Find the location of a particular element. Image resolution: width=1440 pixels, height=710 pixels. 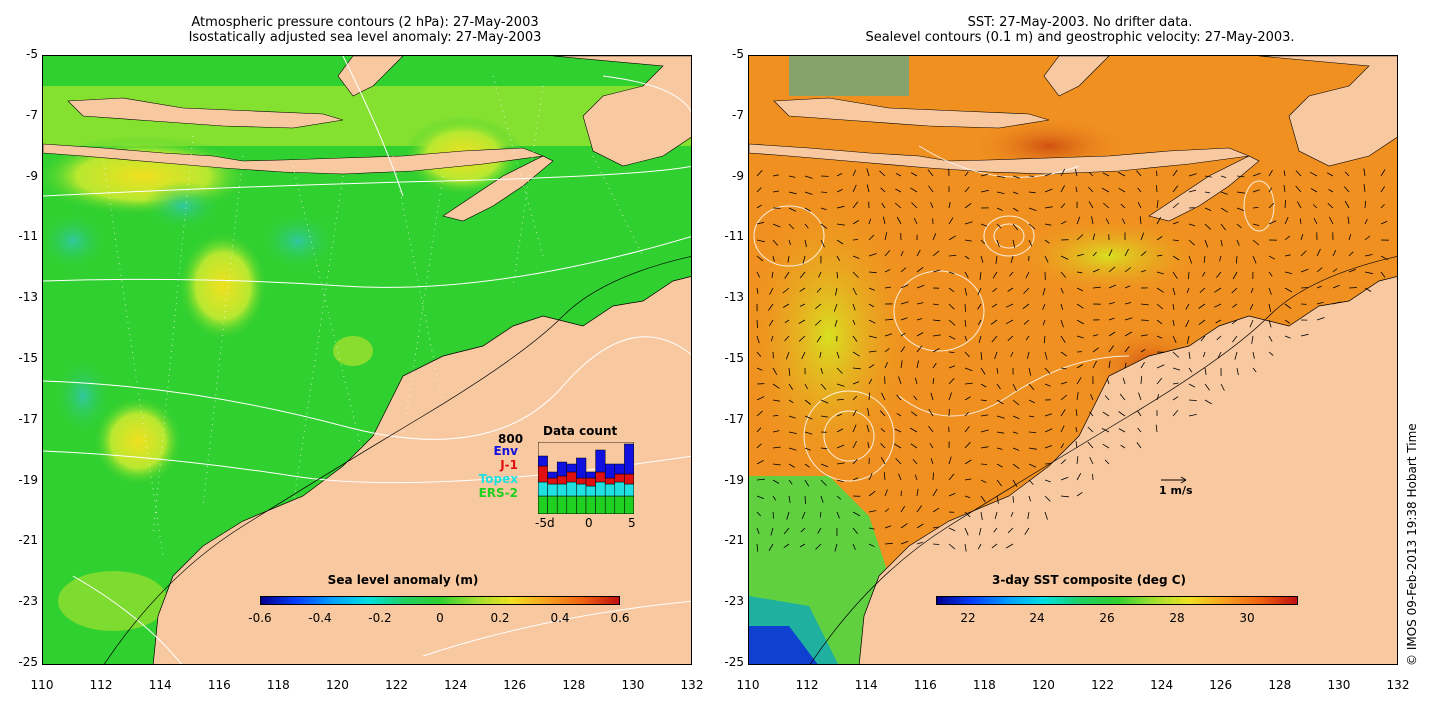

sst-tick-3: 26 is located at coordinates (1107, 618).